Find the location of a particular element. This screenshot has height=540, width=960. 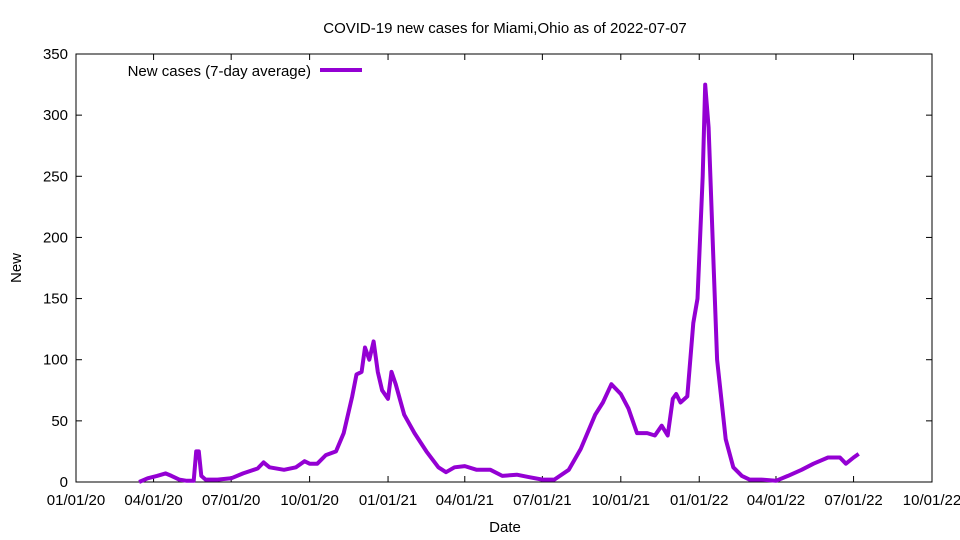

x-tick-label: 10/01/20 is located at coordinates (309, 500).